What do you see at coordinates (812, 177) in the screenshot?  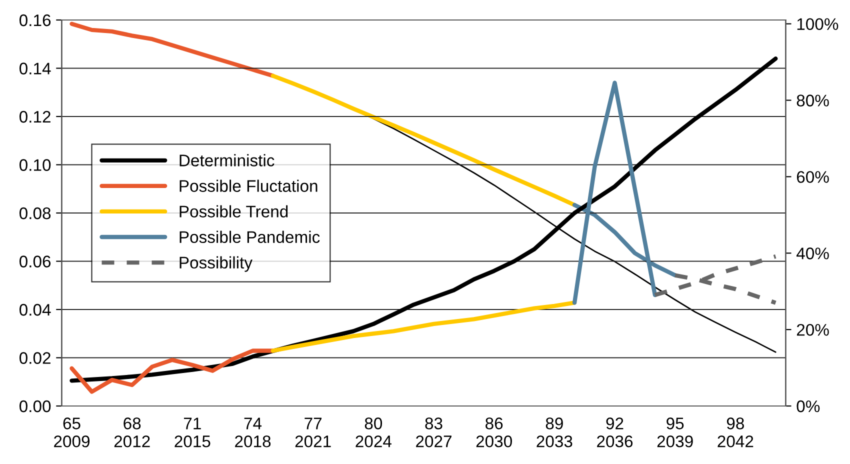 I see `y2-tick-label: 60%` at bounding box center [812, 177].